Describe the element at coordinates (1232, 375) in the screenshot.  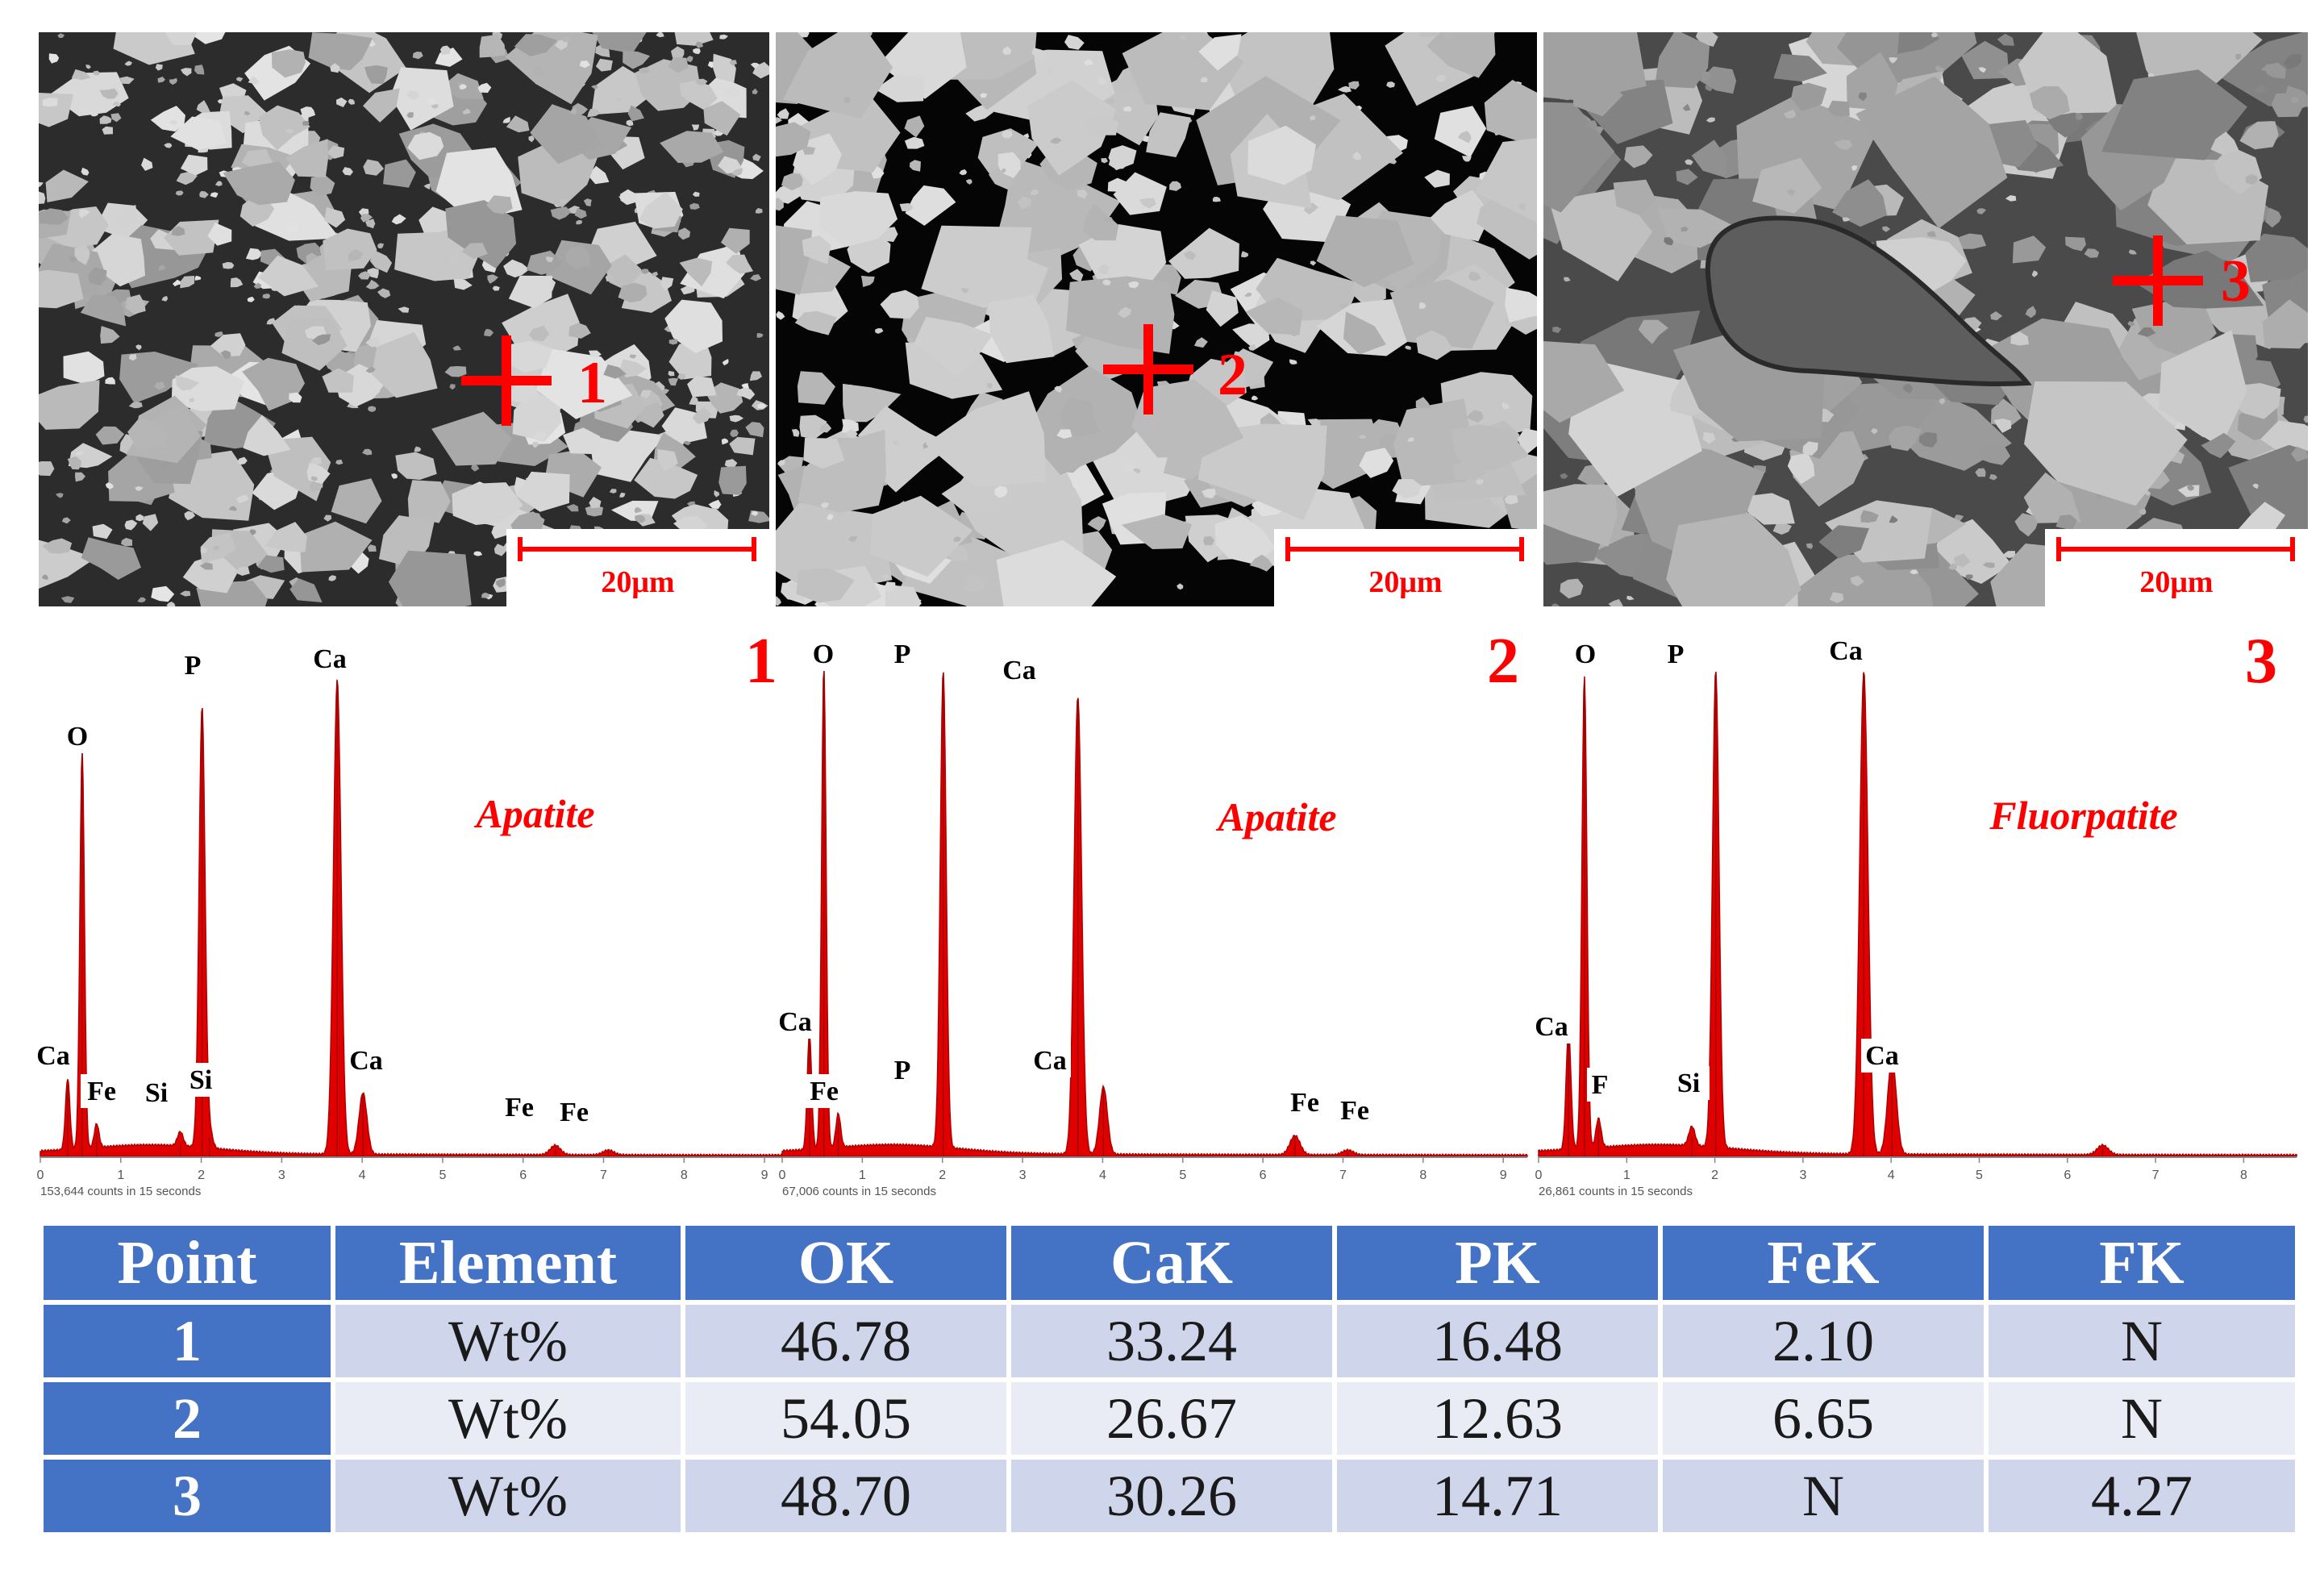
I see `point-marker-label: 2` at that location.